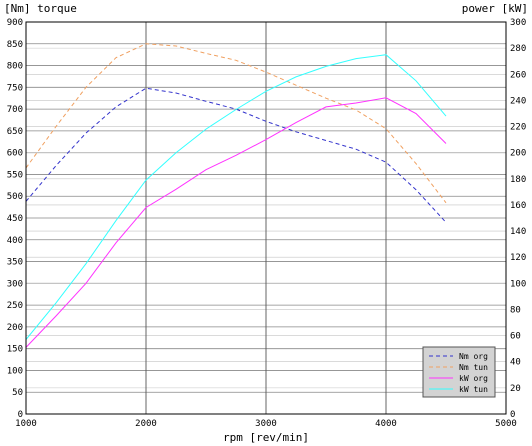  Describe the element at coordinates (473, 378) in the screenshot. I see `legend-label-kw-org: kW org` at that location.